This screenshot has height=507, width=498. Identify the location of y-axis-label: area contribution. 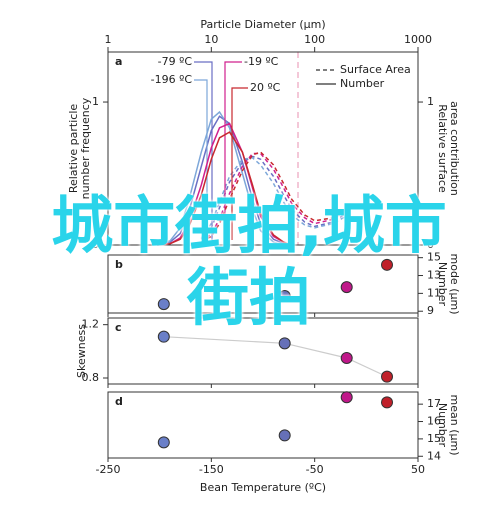
(454, 148).